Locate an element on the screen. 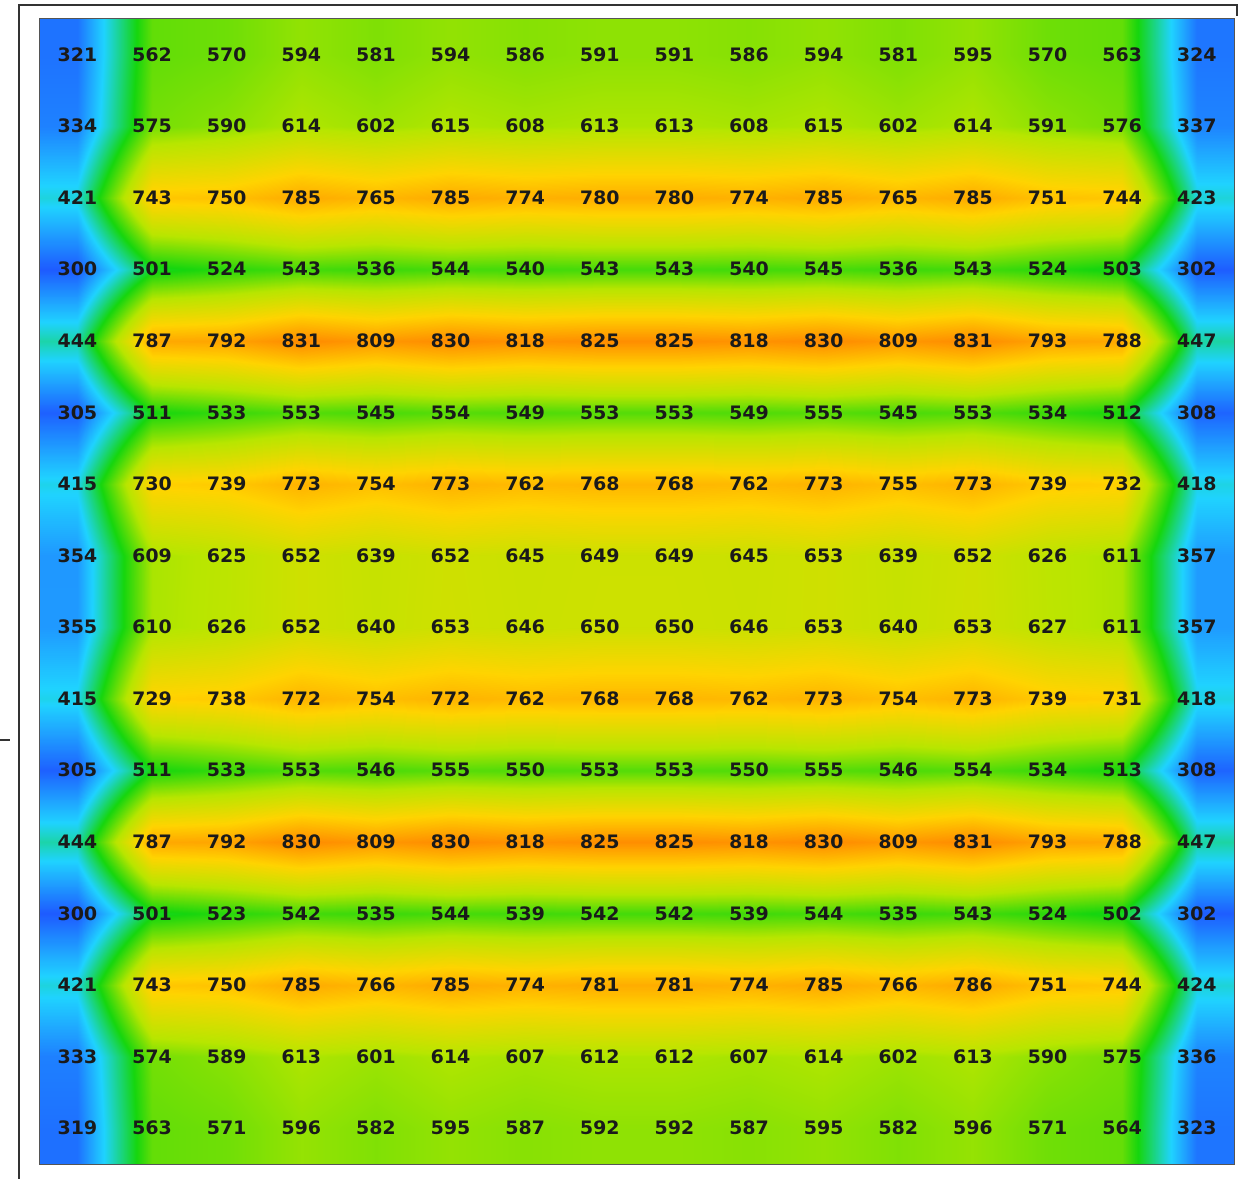 The width and height of the screenshot is (1258, 1181). cell-value-label: 423 is located at coordinates (1196, 197).